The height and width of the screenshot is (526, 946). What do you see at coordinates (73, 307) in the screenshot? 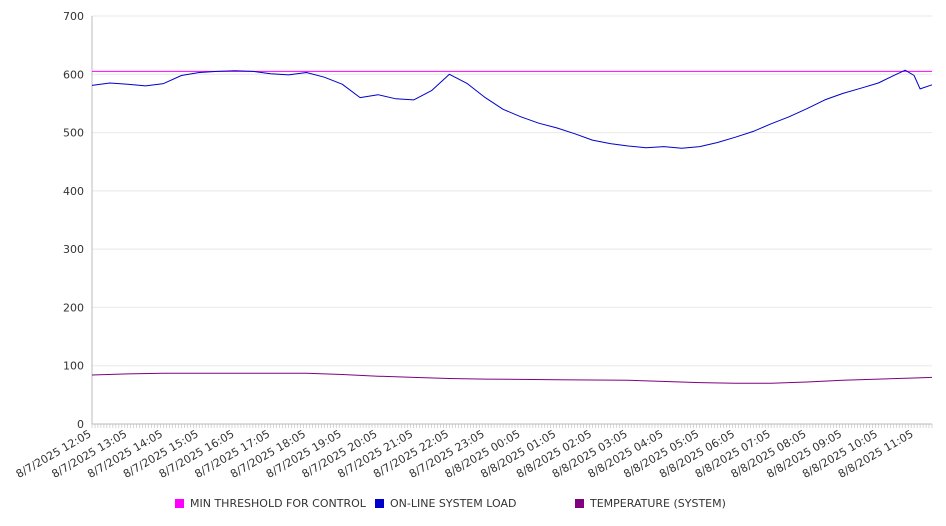
I see `y-tick-label: 200` at bounding box center [73, 307].